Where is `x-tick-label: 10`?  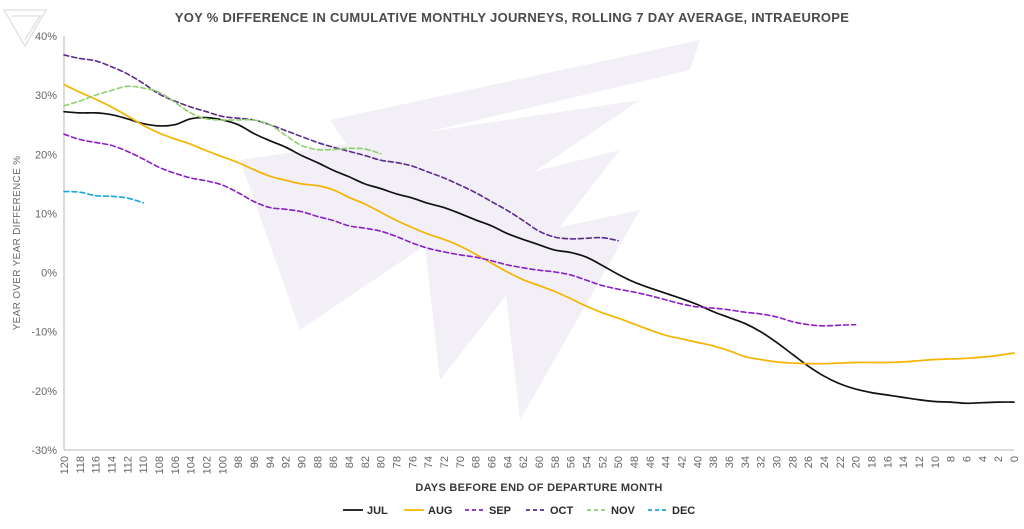
x-tick-label: 10 is located at coordinates (936, 462).